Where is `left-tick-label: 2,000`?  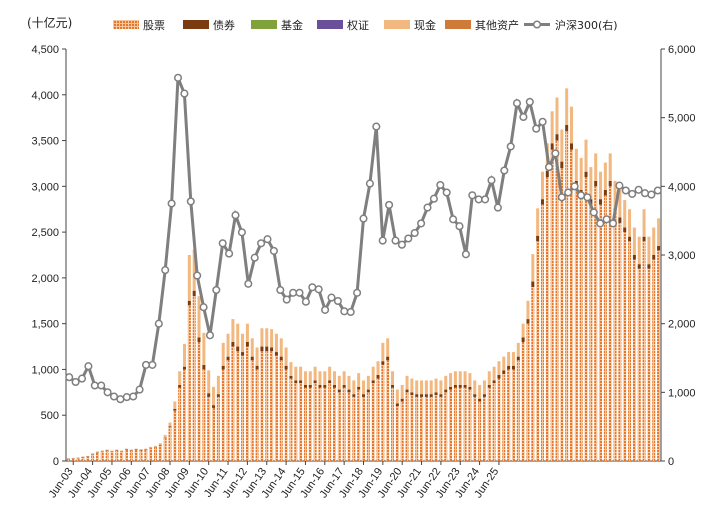 left-tick-label: 2,000 is located at coordinates (45, 279).